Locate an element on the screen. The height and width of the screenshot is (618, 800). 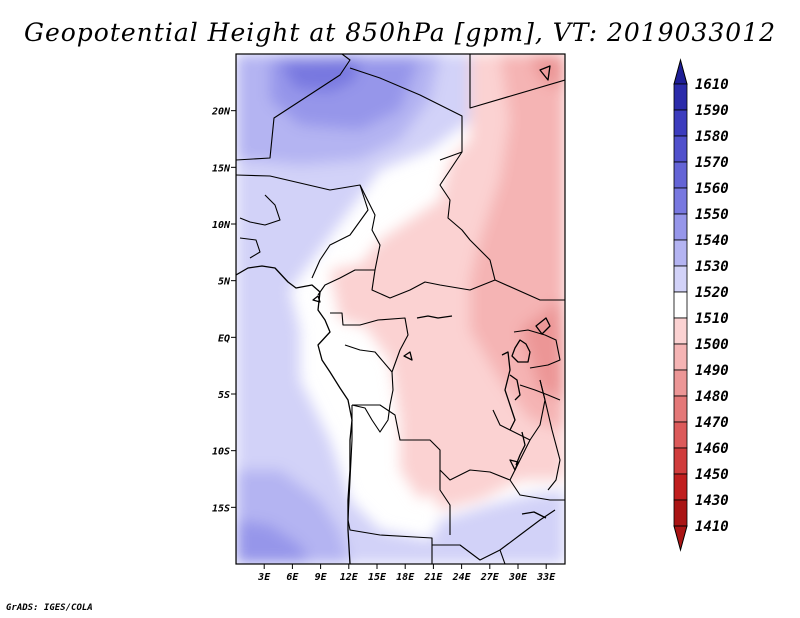
colorbar-label: 1560 is located at coordinates (712, 189).